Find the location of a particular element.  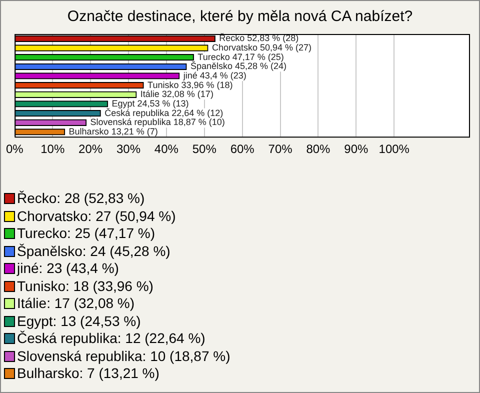

x-tick-label: 80% is located at coordinates (318, 149).